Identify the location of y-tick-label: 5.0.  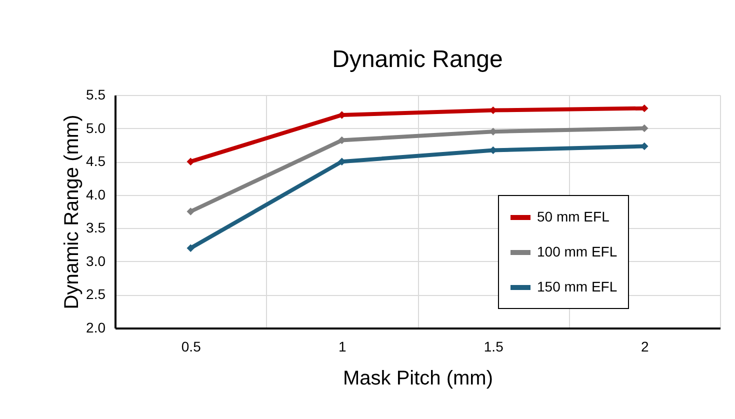
(96, 128).